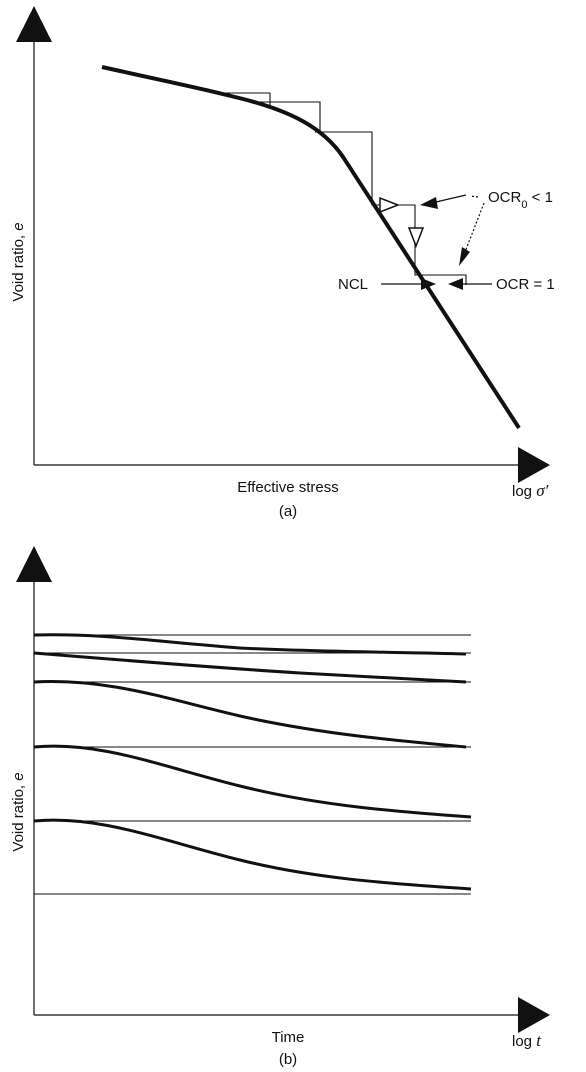  I want to click on ocr0-leader-arrow, so click(451, 198).